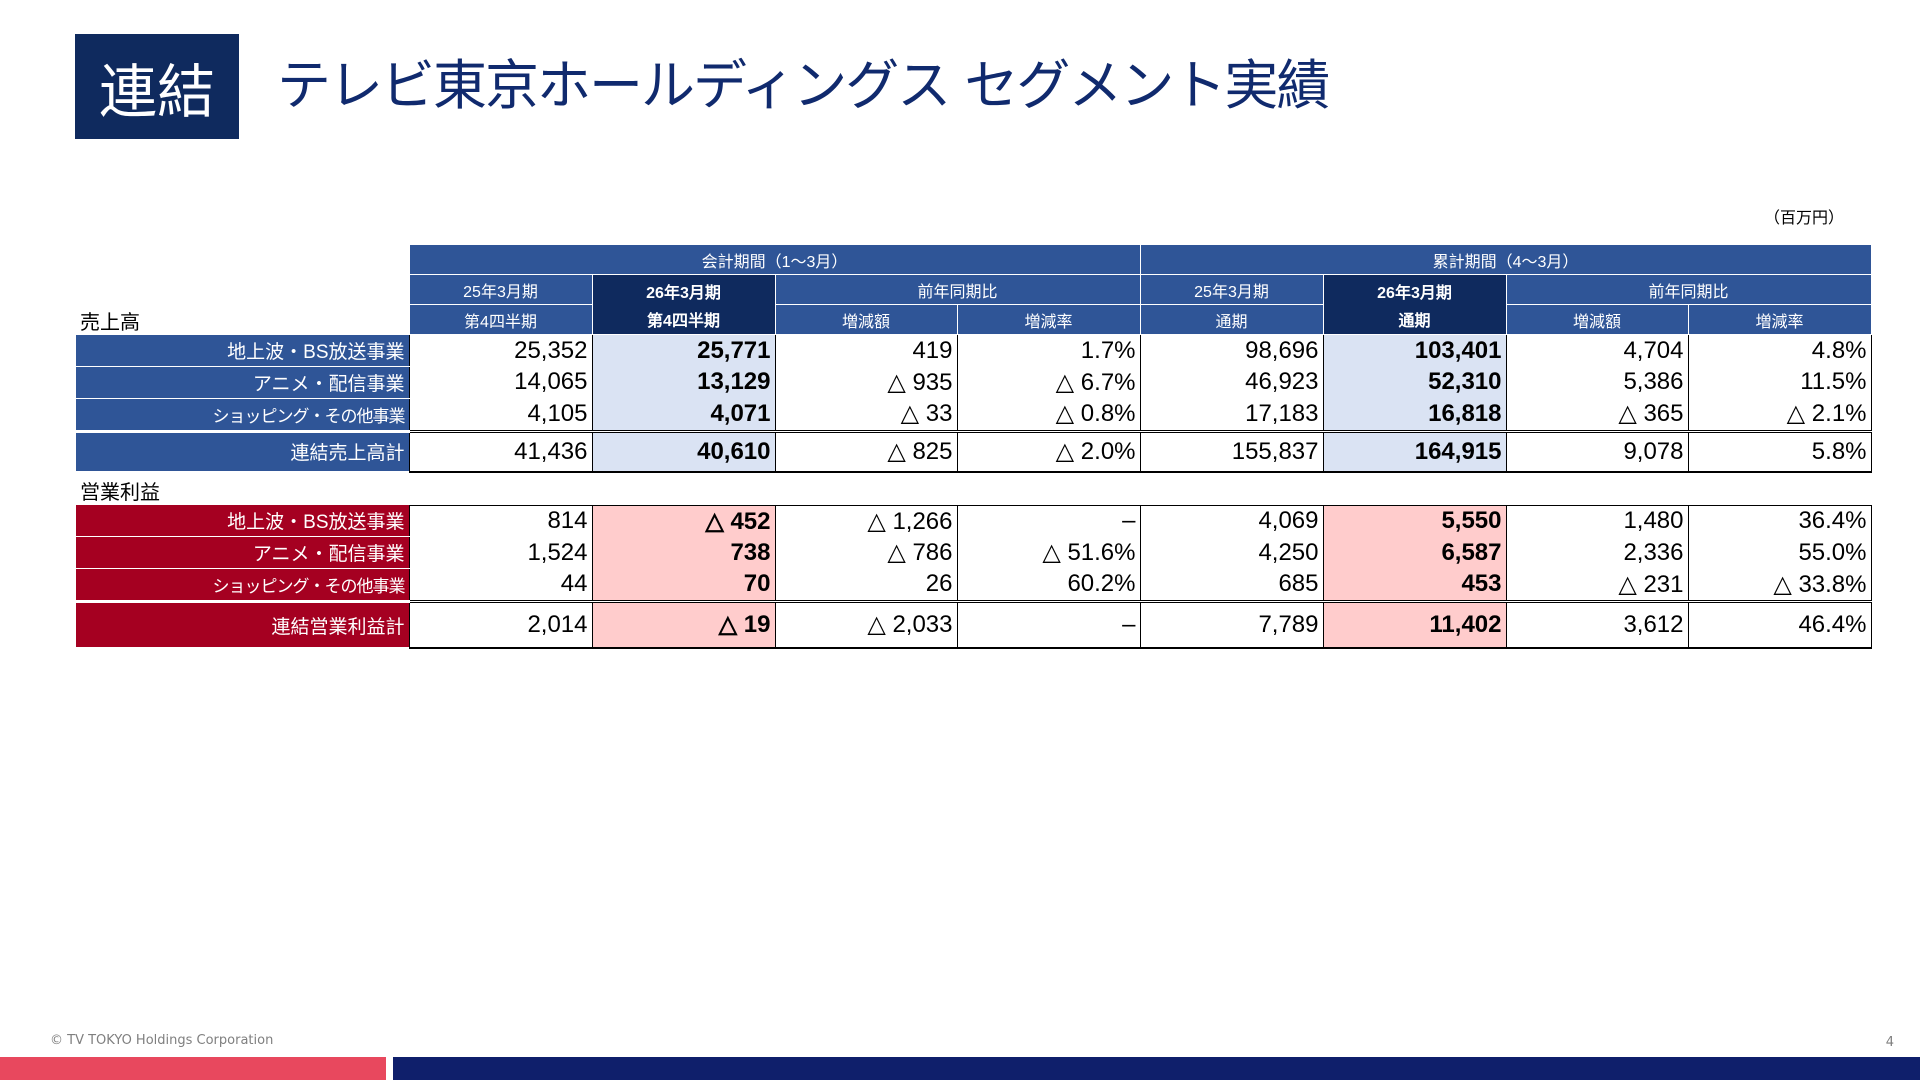 This screenshot has width=1920, height=1080. I want to click on header-prev-y: 25年3月期, so click(1231, 289).